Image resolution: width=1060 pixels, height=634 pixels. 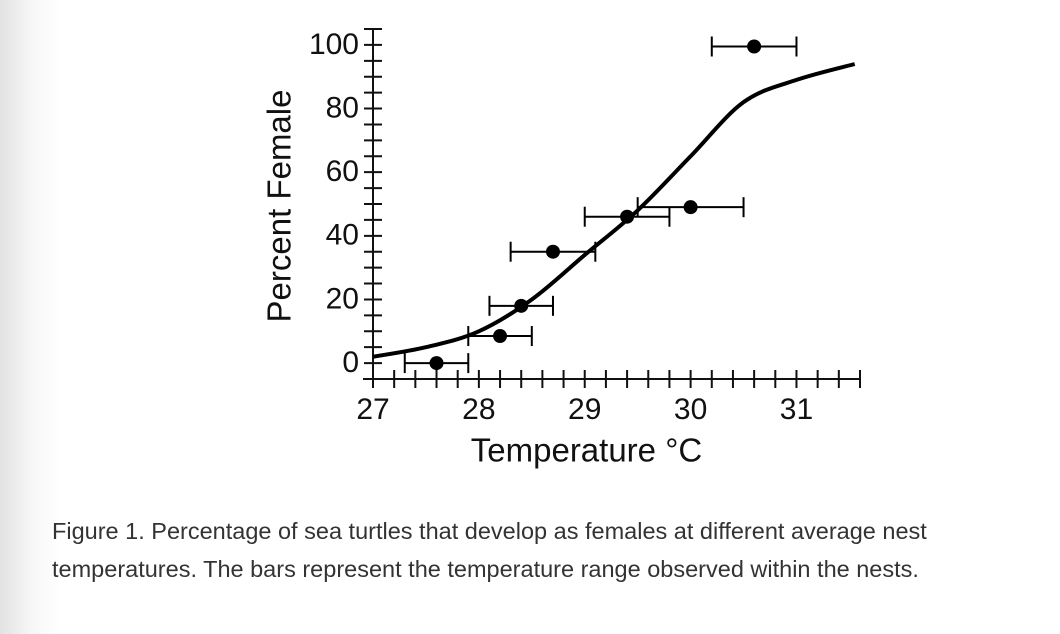 I want to click on x-tick-label: 29, so click(x=584, y=409).